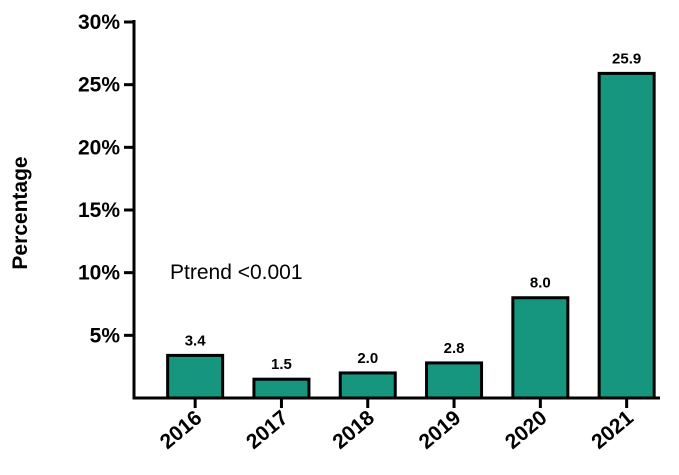 This screenshot has height=475, width=679. What do you see at coordinates (353, 430) in the screenshot?
I see `x-tick-label-2018: 2018` at bounding box center [353, 430].